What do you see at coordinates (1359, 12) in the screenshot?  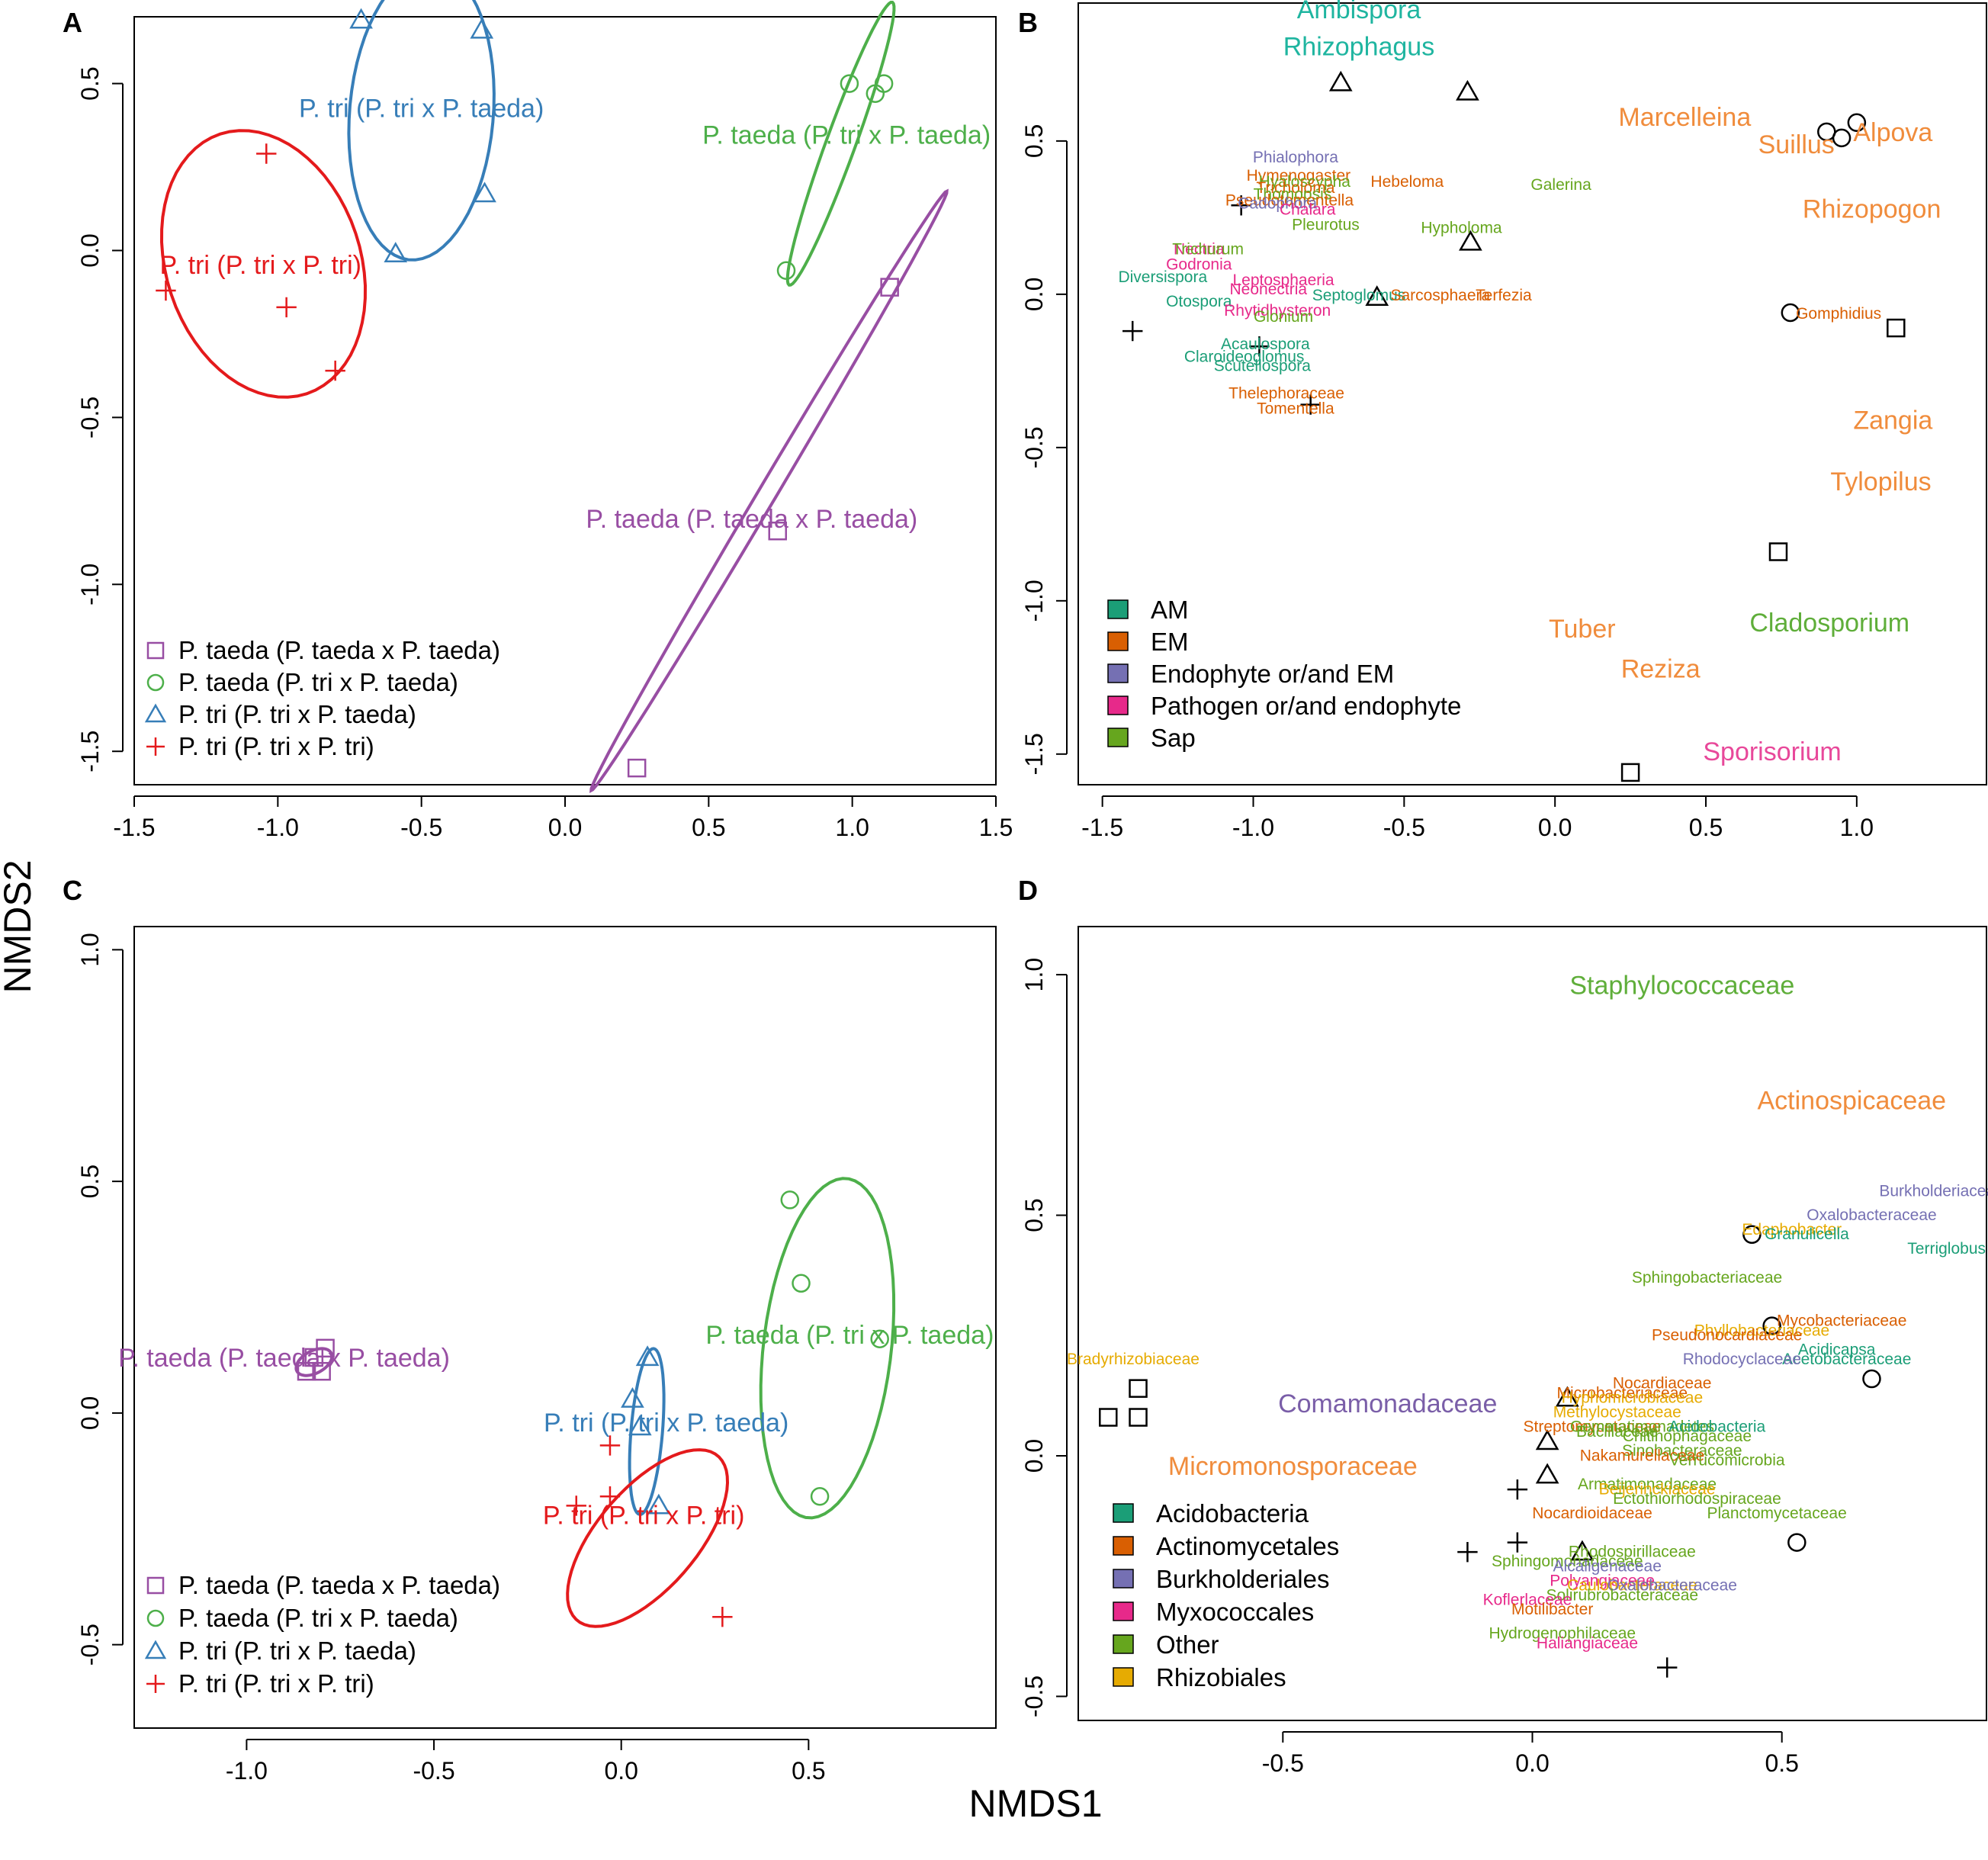 I see `panel-b-taxon-label: Ambispora` at bounding box center [1359, 12].